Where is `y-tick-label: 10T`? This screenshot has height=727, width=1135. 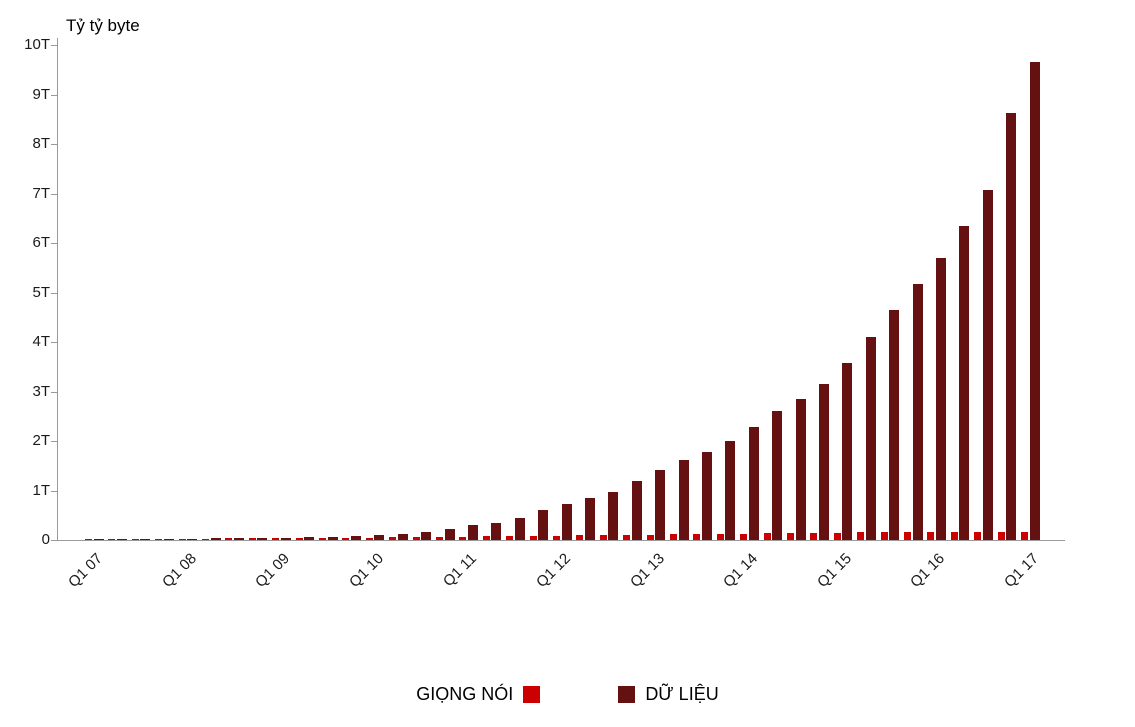
y-tick-label: 10T is located at coordinates (37, 44).